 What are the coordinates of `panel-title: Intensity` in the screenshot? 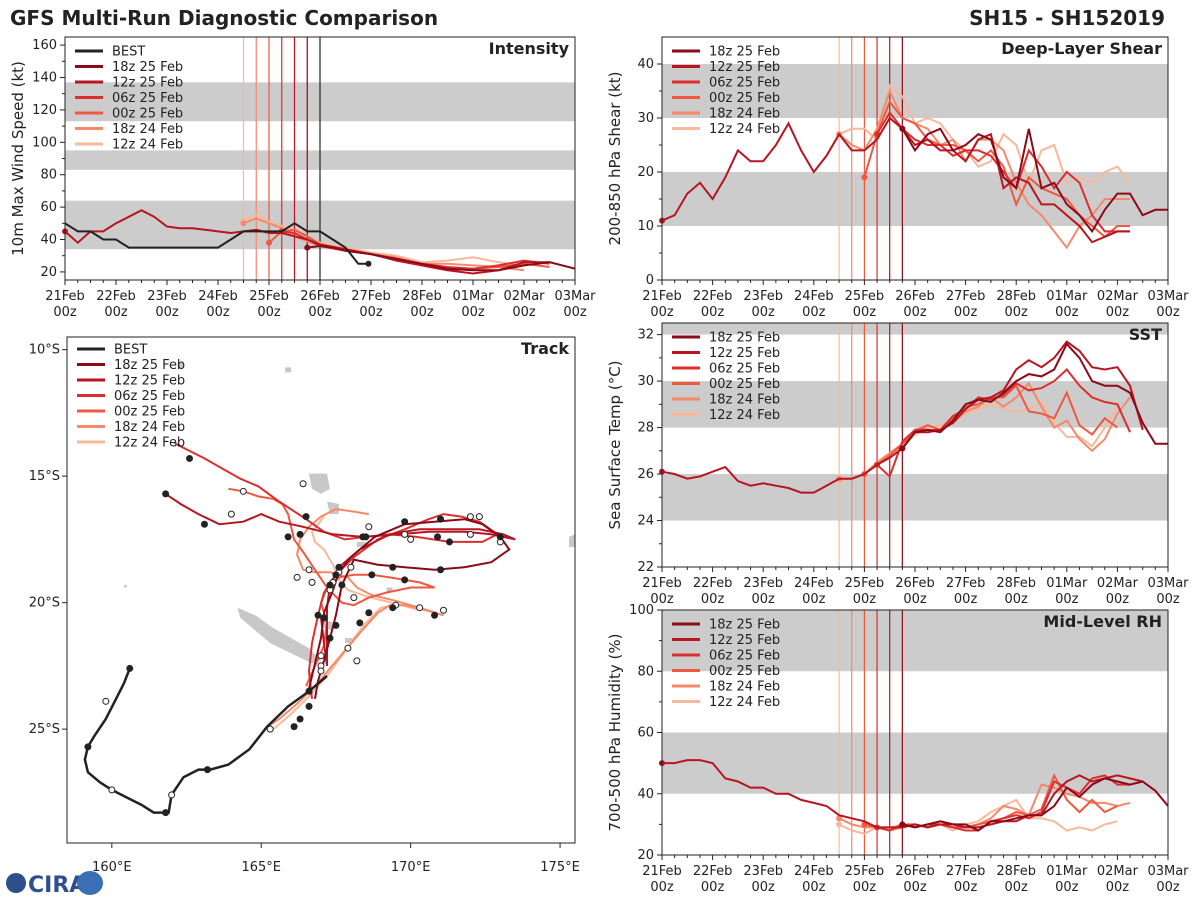 It's located at (529, 48).